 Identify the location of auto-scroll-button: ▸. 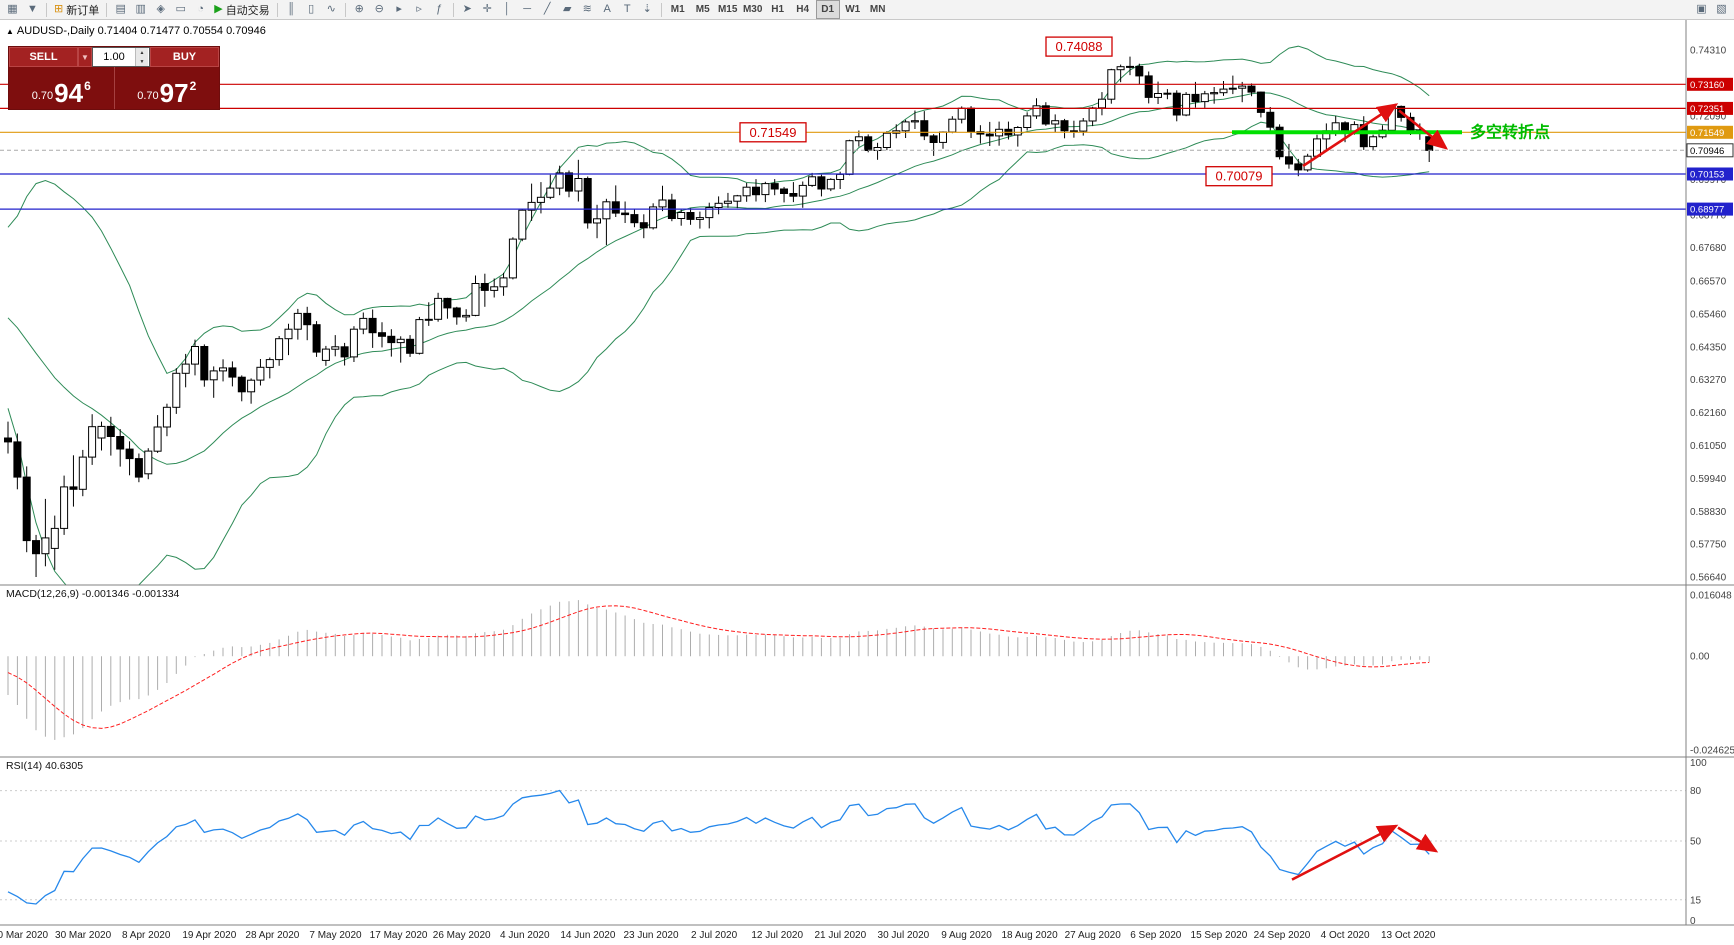
(399, 10).